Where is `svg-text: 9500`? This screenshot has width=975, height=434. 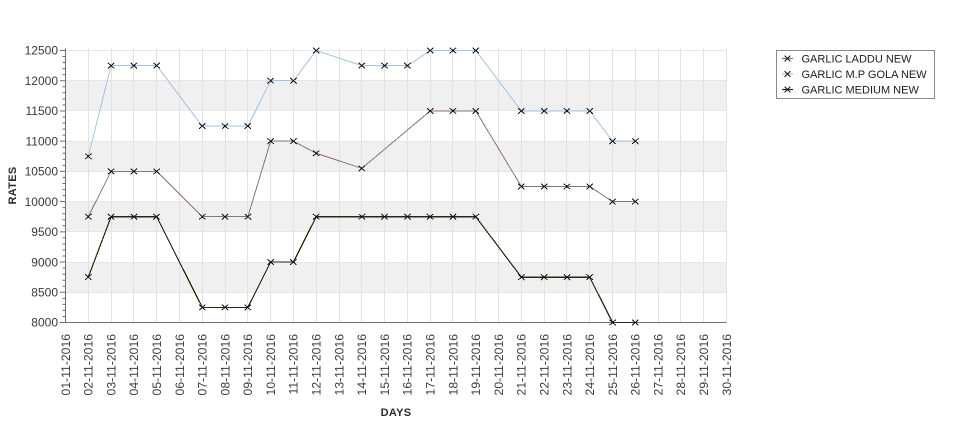
svg-text: 9500 is located at coordinates (44, 232).